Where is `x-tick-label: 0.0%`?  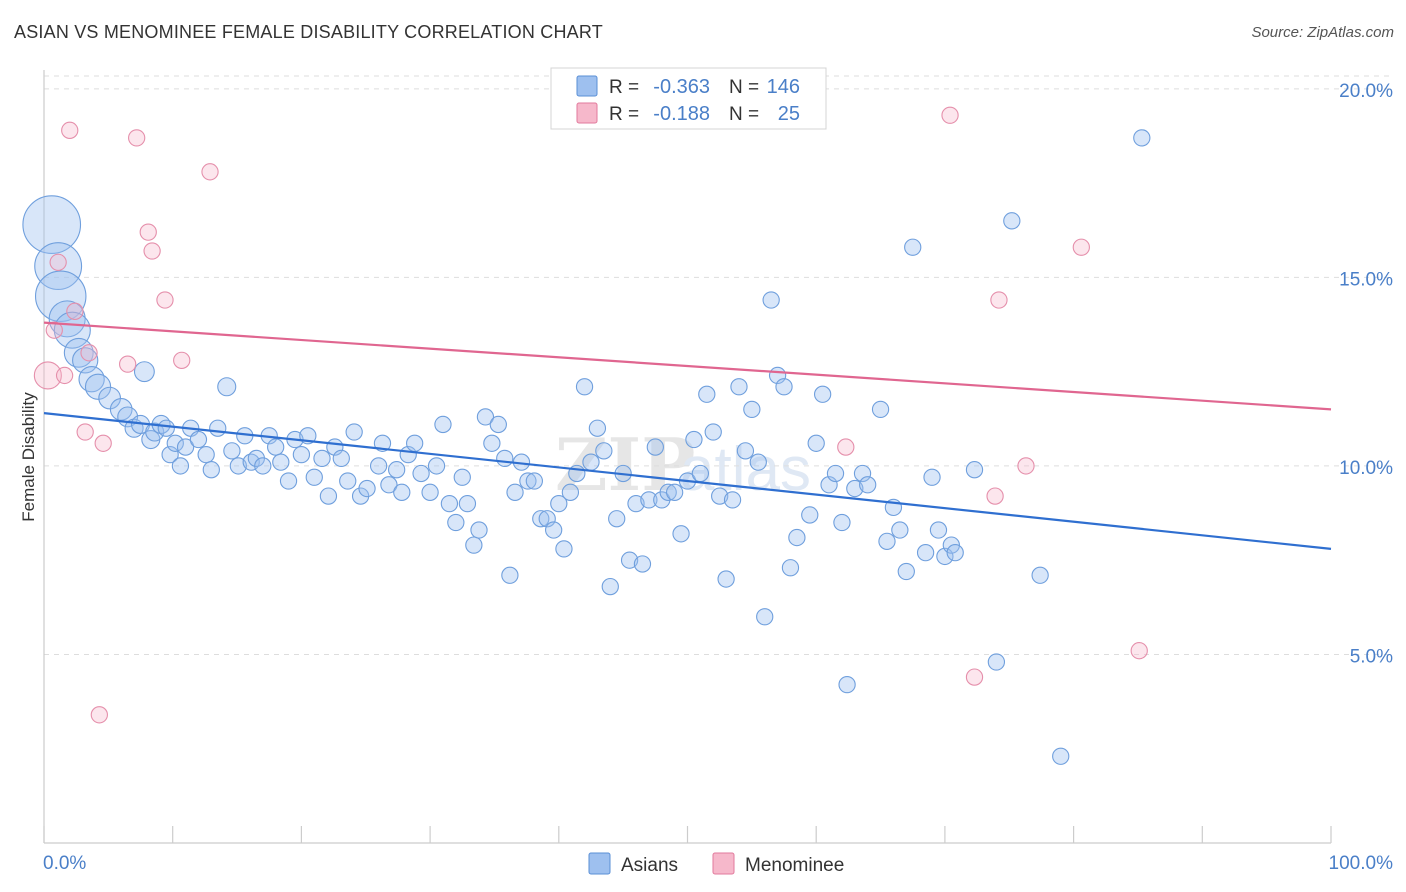 x-tick-label: 0.0% is located at coordinates (64, 863).